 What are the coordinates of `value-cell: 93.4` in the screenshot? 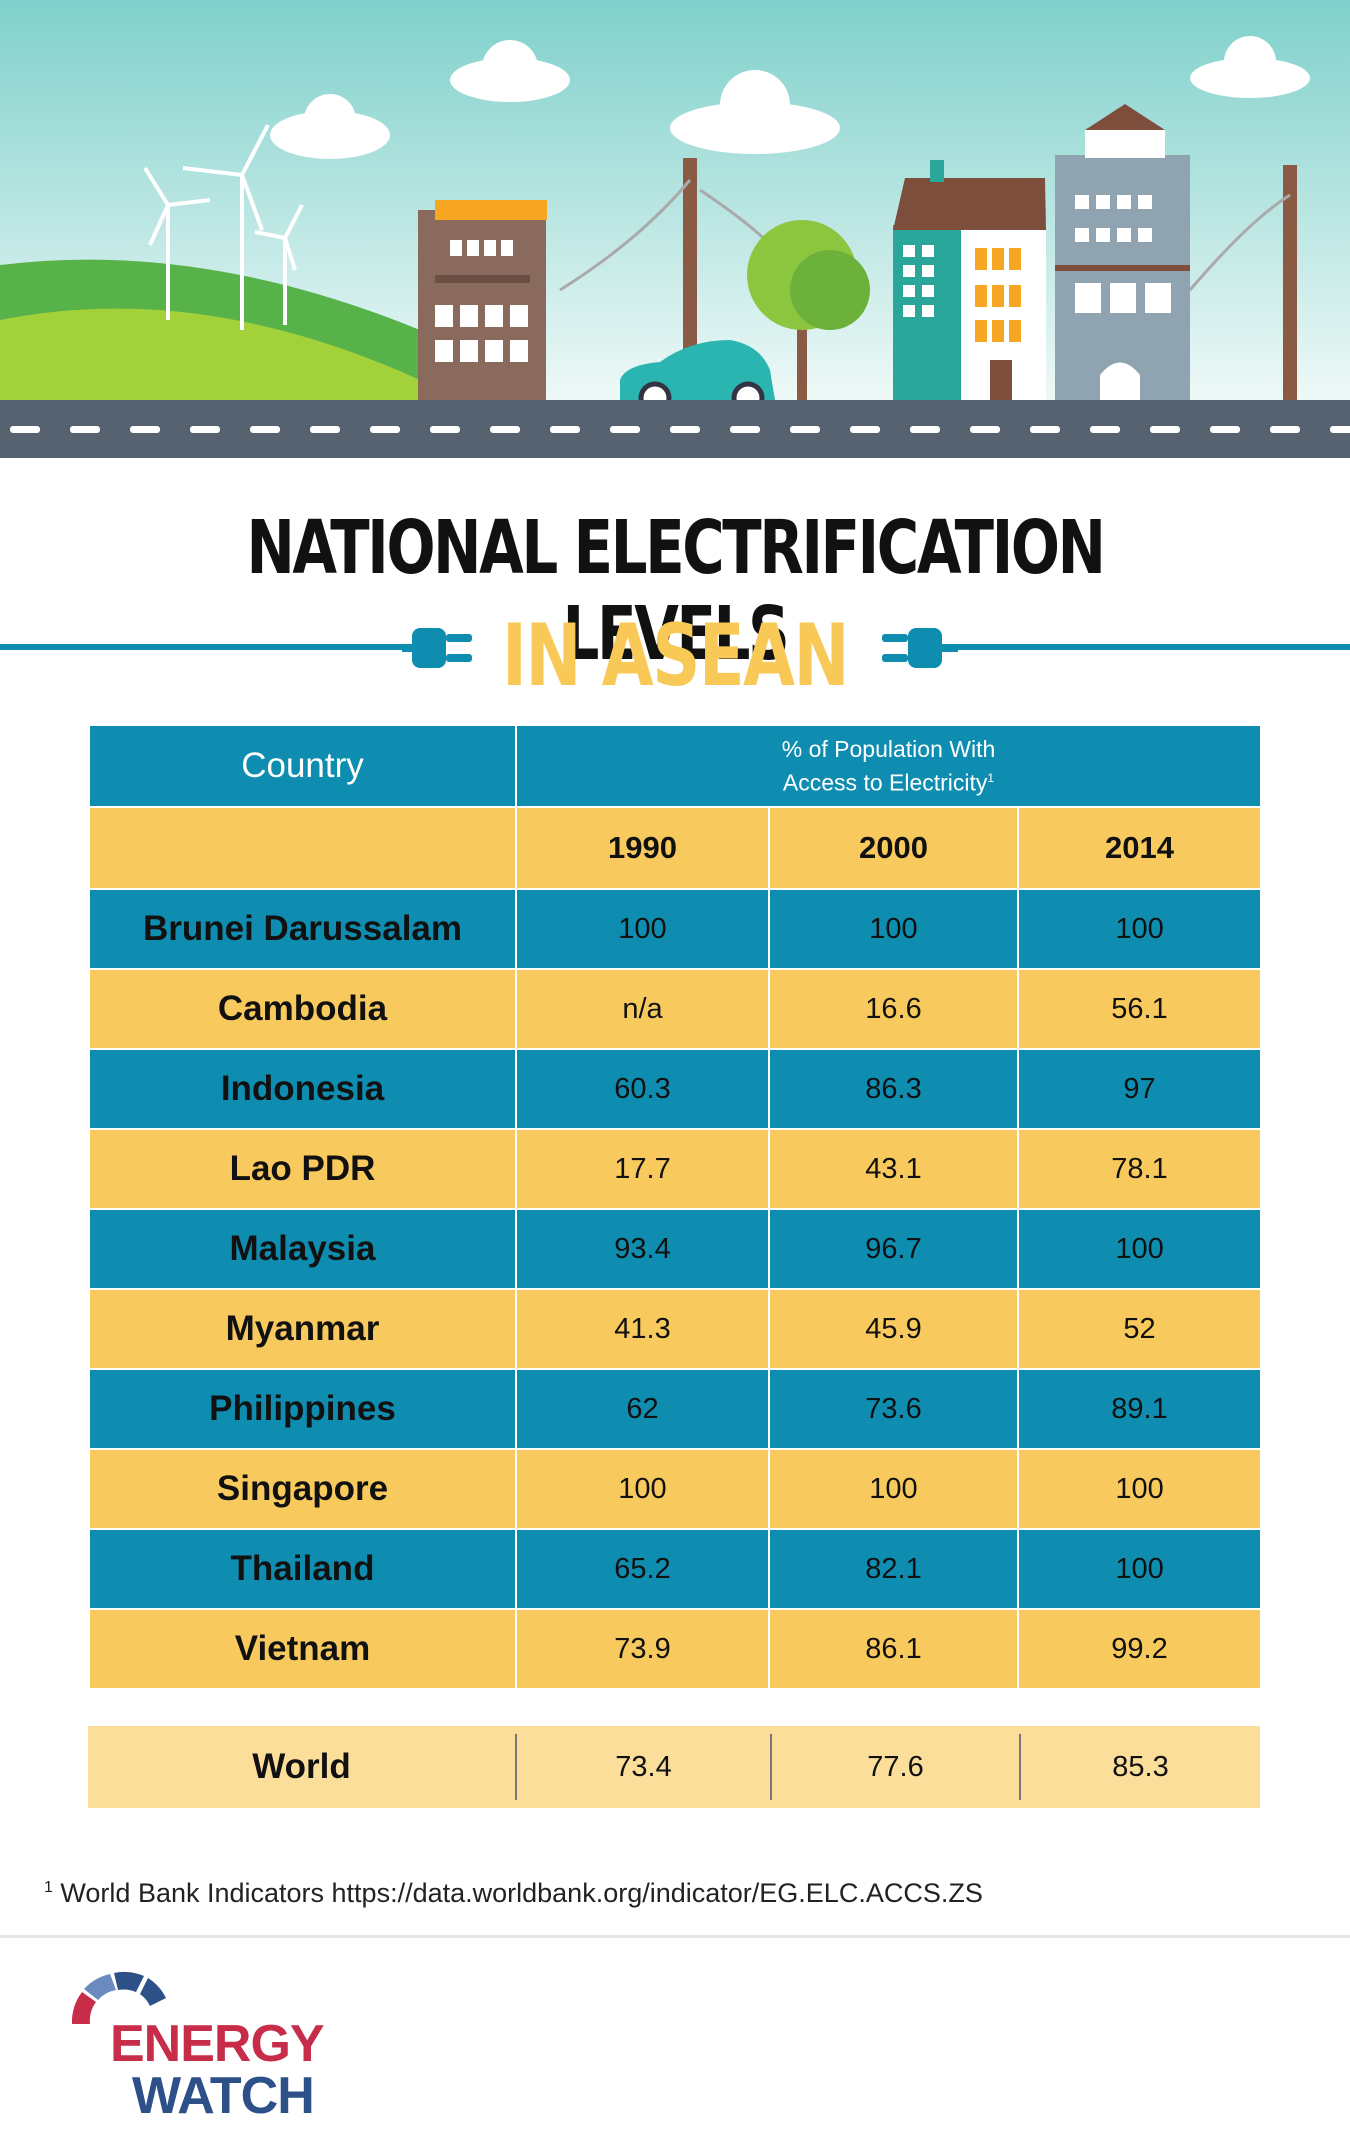 It's located at (642, 1249).